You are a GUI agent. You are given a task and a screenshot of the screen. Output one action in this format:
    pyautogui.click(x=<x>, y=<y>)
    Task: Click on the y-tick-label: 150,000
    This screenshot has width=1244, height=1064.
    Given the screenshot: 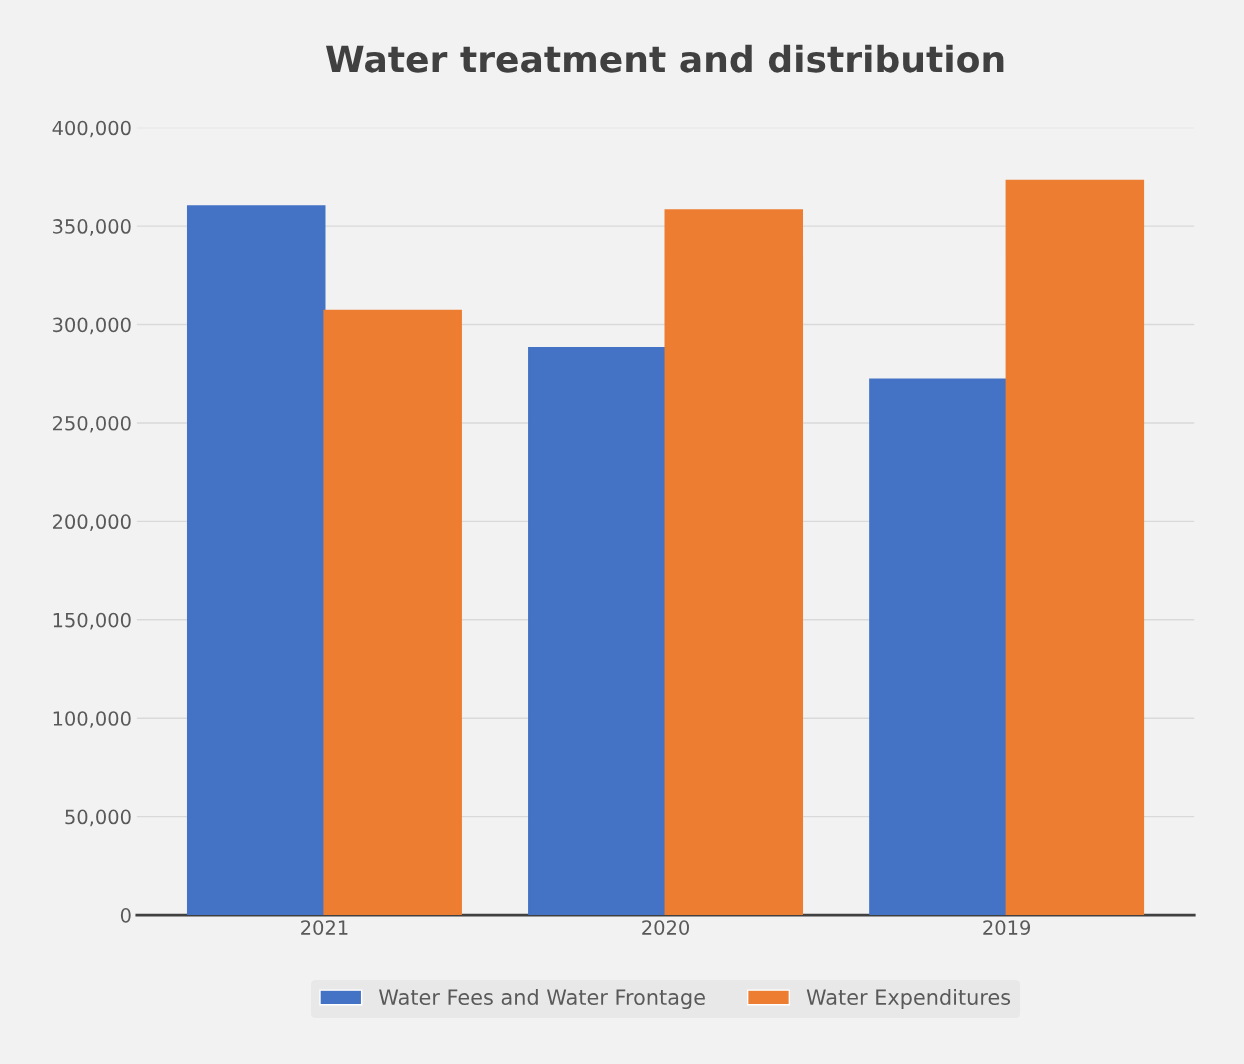 What is the action you would take?
    pyautogui.click(x=92, y=621)
    